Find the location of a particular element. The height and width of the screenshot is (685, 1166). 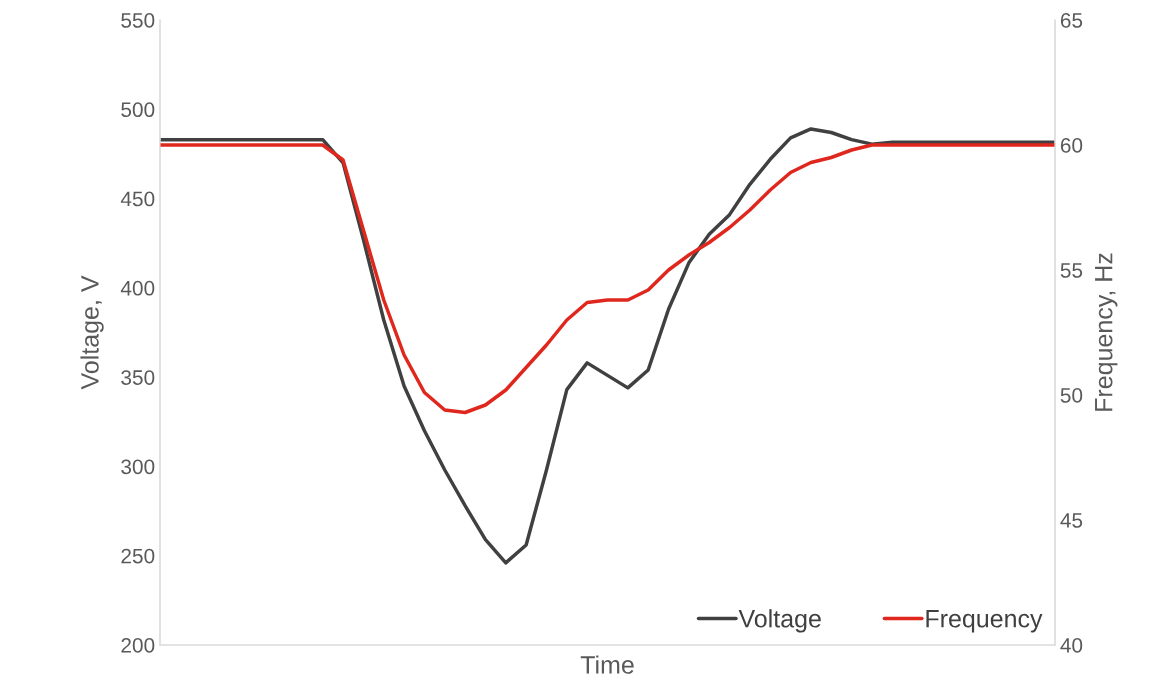

legend-label: Voltage is located at coordinates (779, 621).